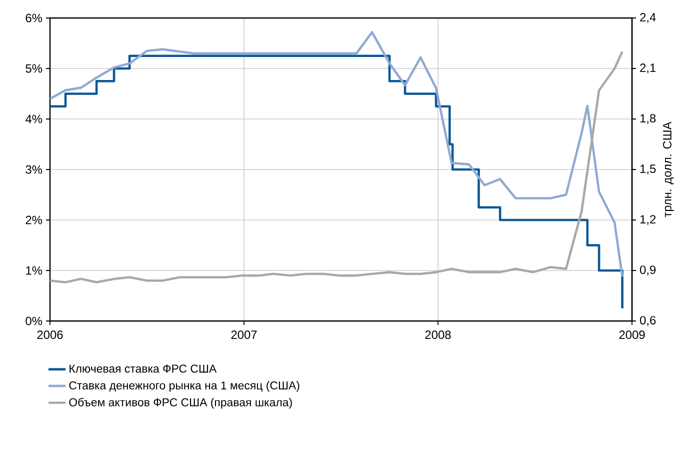  What do you see at coordinates (244, 334) in the screenshot?
I see `x-tick-label: 2007` at bounding box center [244, 334].